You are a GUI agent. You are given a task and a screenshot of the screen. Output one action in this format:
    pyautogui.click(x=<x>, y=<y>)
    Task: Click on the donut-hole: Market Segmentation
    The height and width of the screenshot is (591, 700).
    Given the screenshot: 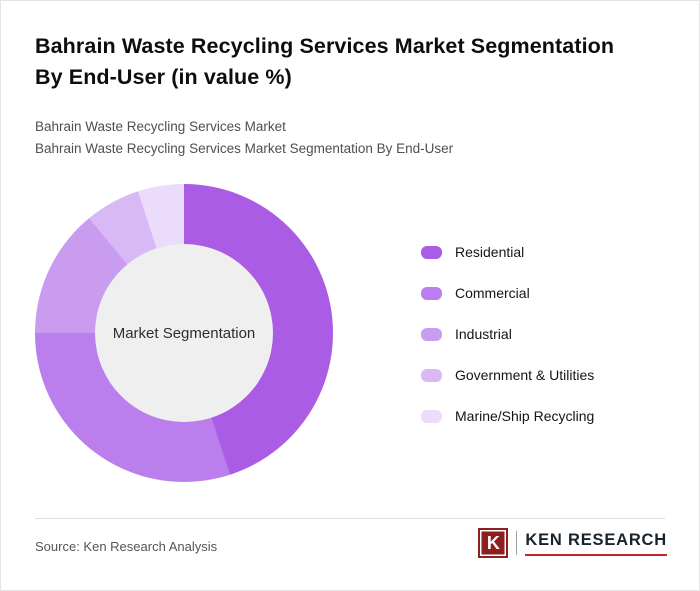 What is the action you would take?
    pyautogui.click(x=184, y=333)
    